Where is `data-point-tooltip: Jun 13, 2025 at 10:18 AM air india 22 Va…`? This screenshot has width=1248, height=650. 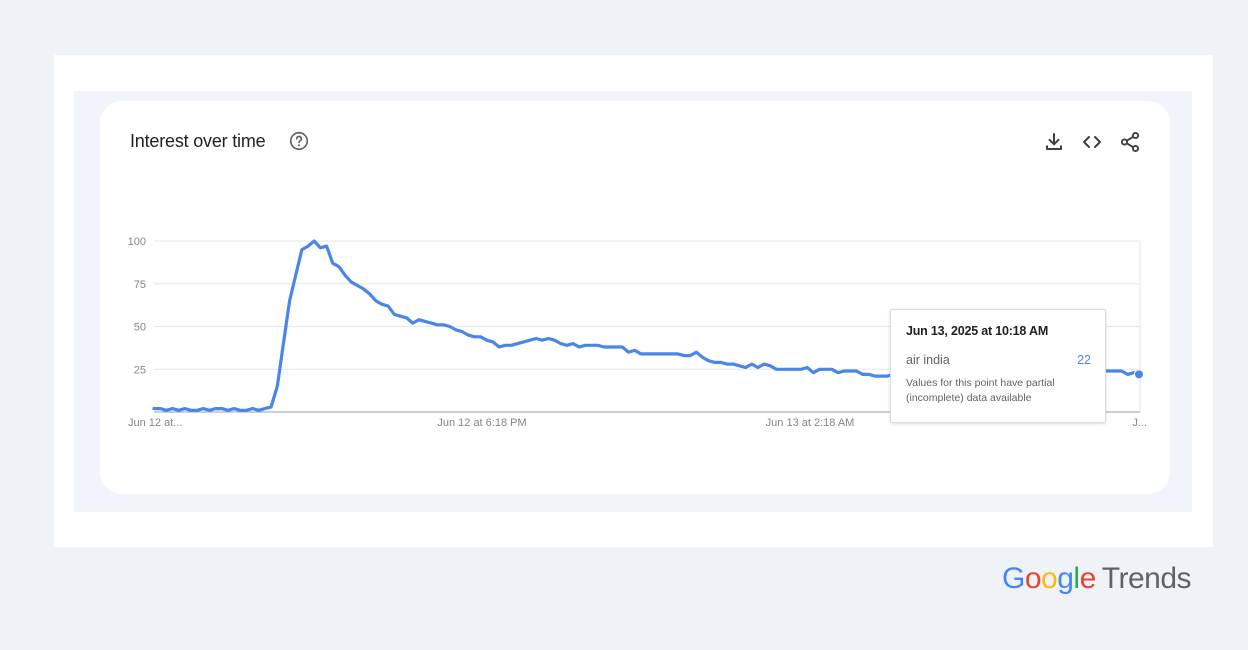
data-point-tooltip: Jun 13, 2025 at 10:18 AM air india 22 Va… is located at coordinates (998, 366).